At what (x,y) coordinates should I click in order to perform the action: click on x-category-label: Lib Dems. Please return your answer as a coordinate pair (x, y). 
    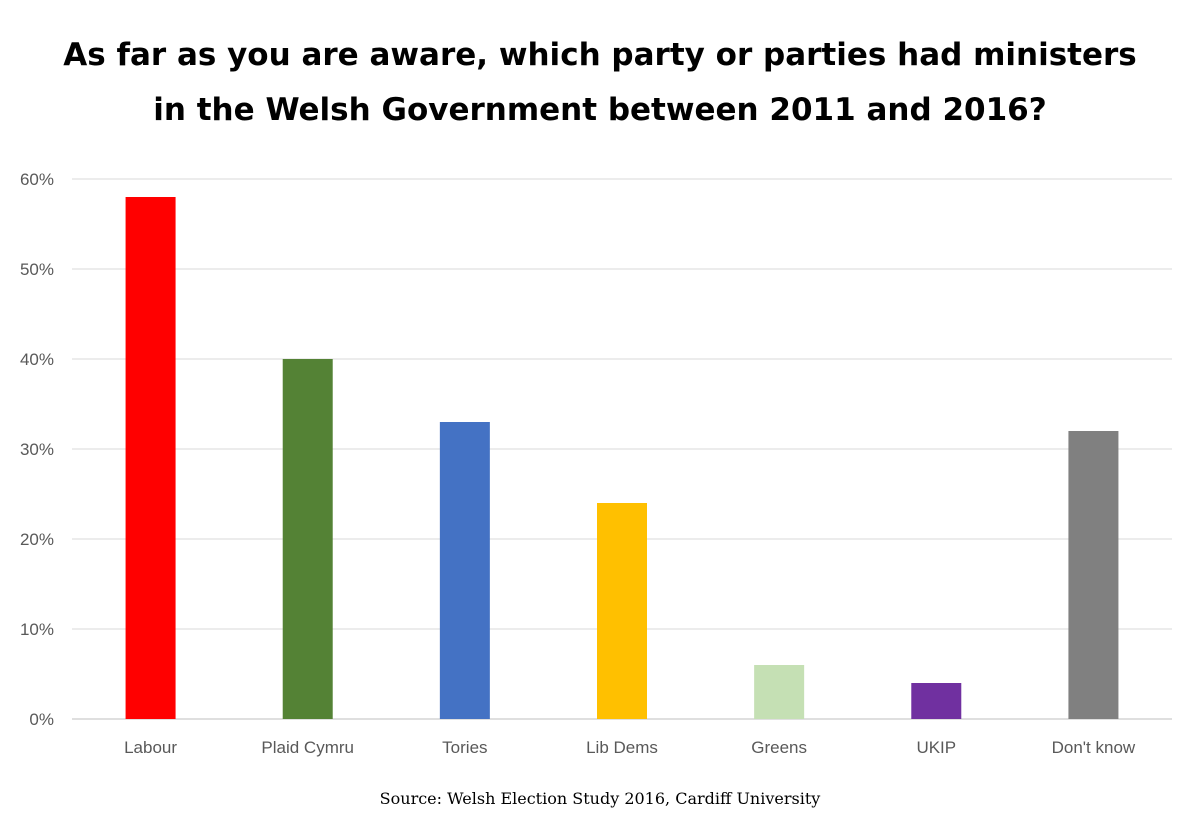
    Looking at the image, I should click on (622, 747).